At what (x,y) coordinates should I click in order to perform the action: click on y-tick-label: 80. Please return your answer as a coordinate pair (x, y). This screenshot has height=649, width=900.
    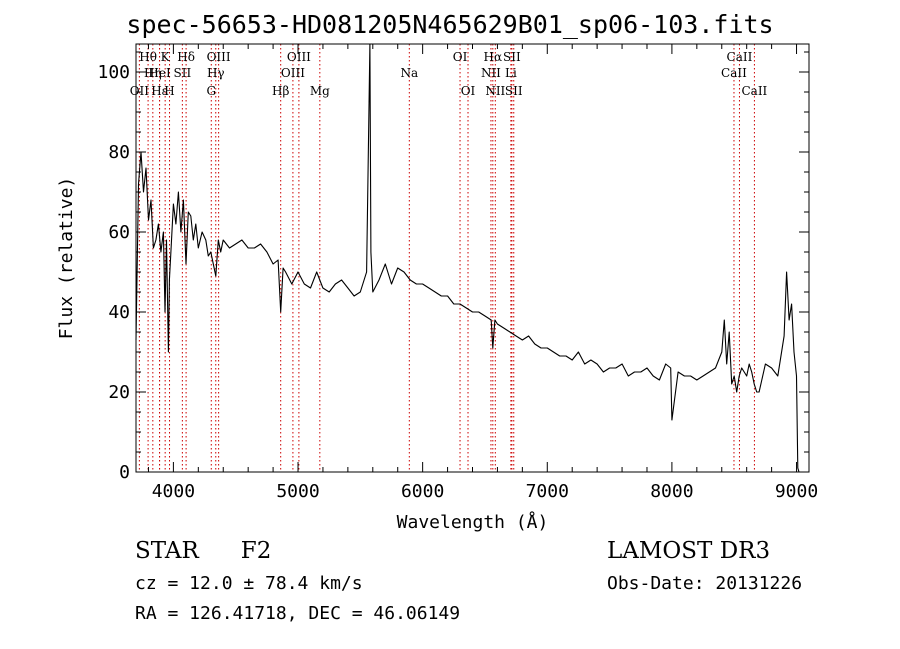
    Looking at the image, I should click on (119, 152).